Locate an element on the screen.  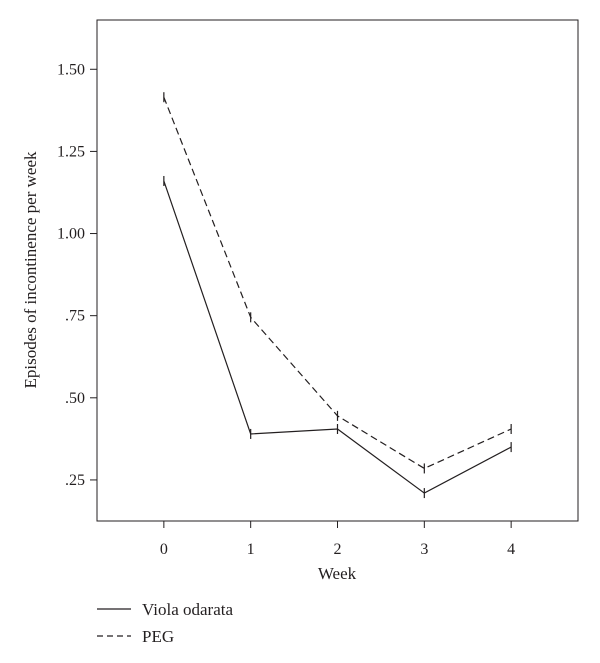
x-tick-label: 4 is located at coordinates (511, 549).